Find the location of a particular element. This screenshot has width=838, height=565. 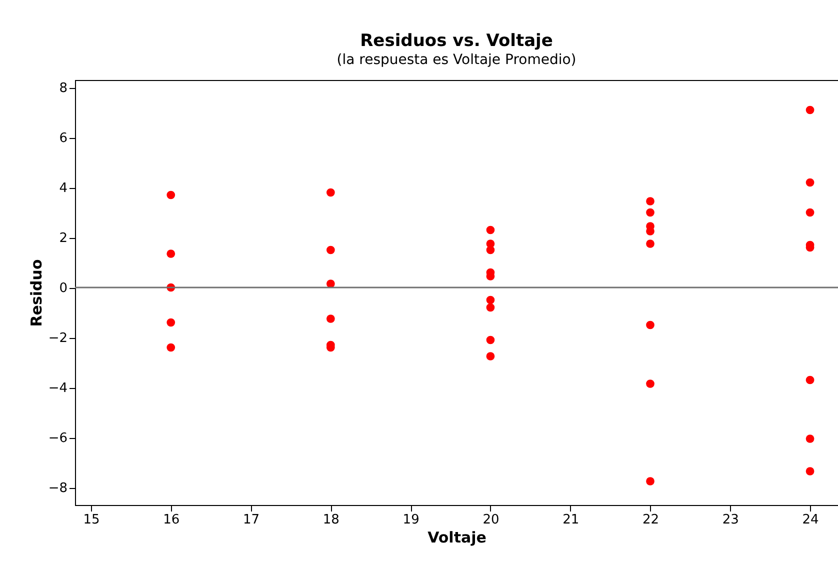

y-tick-label: 2 is located at coordinates (63, 238).